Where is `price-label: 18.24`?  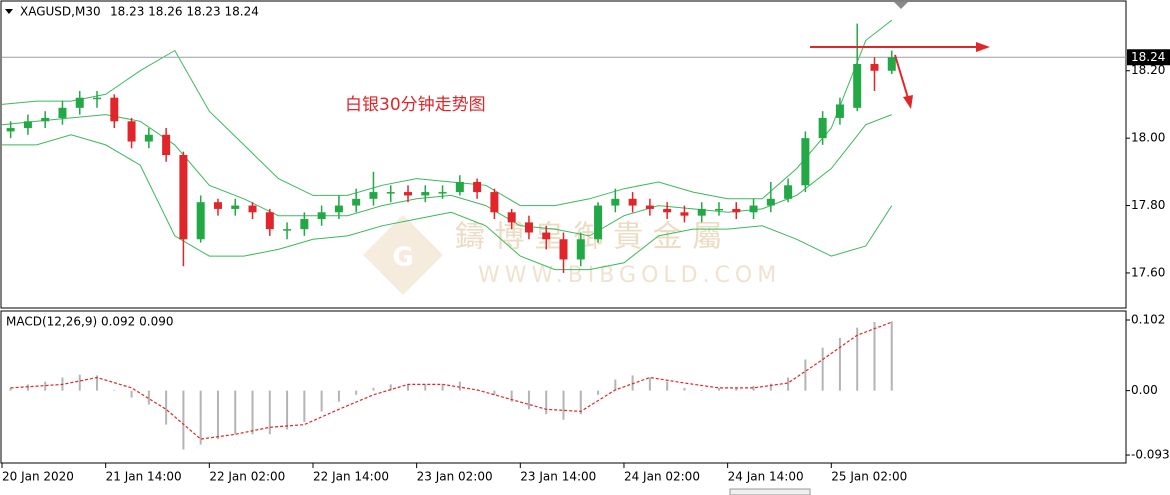
price-label: 18.24 is located at coordinates (1148, 57).